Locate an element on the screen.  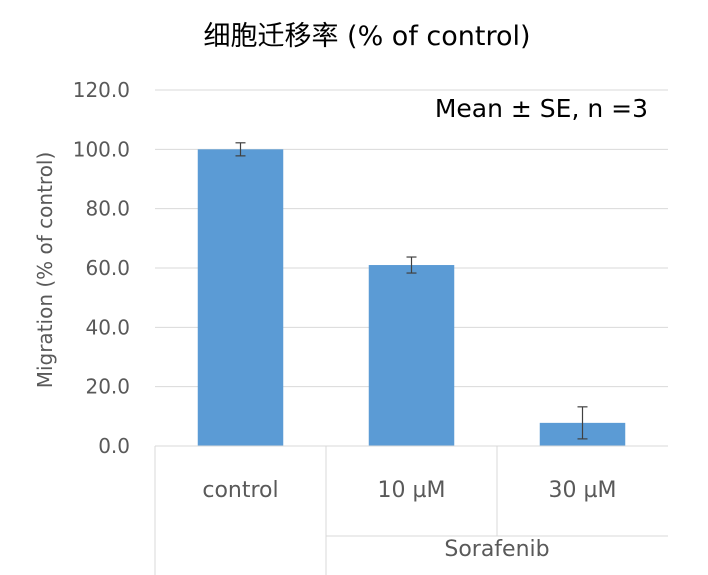
stats-annotation: Mean ± SE, n =3 is located at coordinates (541, 108).